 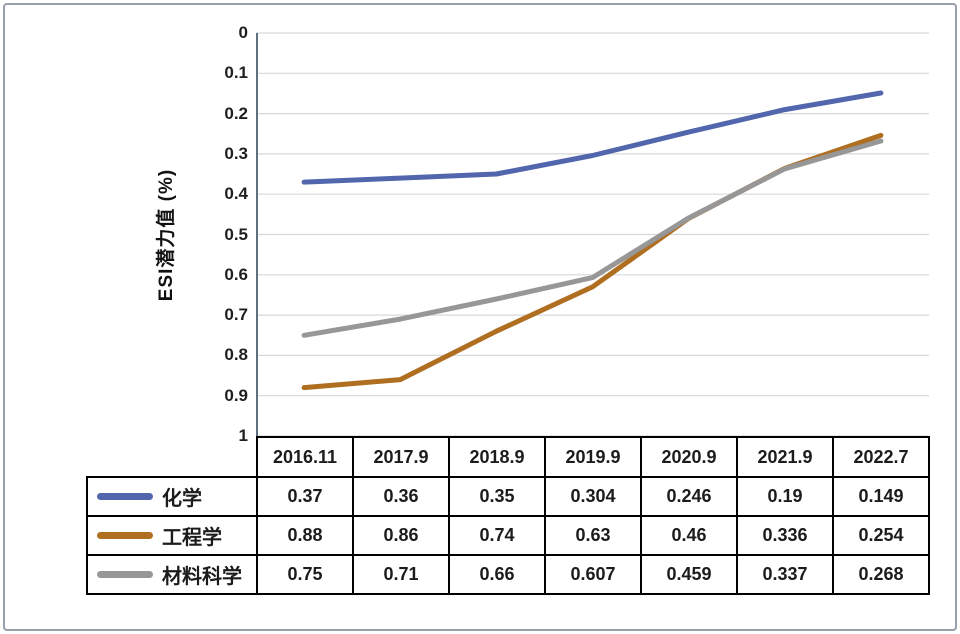 I want to click on table-row-chemistry: 化学 0.37 0.36 0.35 0.304 0.246 0.19 0.149, so click(x=508, y=496).